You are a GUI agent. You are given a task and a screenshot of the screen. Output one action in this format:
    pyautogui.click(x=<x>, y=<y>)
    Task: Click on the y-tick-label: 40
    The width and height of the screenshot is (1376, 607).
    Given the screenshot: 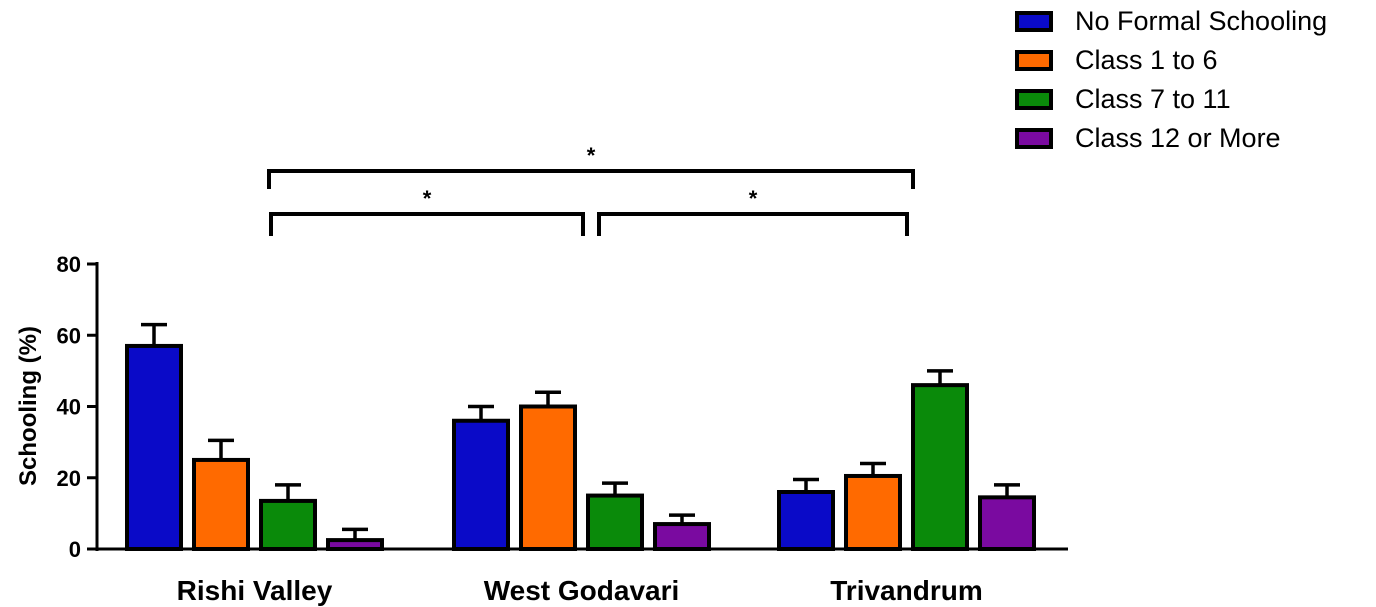 What is the action you would take?
    pyautogui.click(x=69, y=407)
    